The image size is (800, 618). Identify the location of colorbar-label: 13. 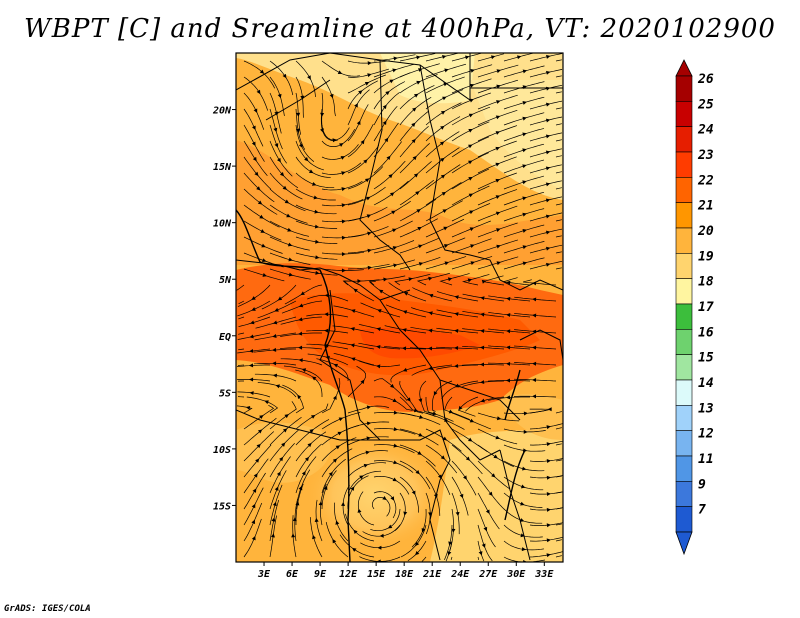
(706, 408).